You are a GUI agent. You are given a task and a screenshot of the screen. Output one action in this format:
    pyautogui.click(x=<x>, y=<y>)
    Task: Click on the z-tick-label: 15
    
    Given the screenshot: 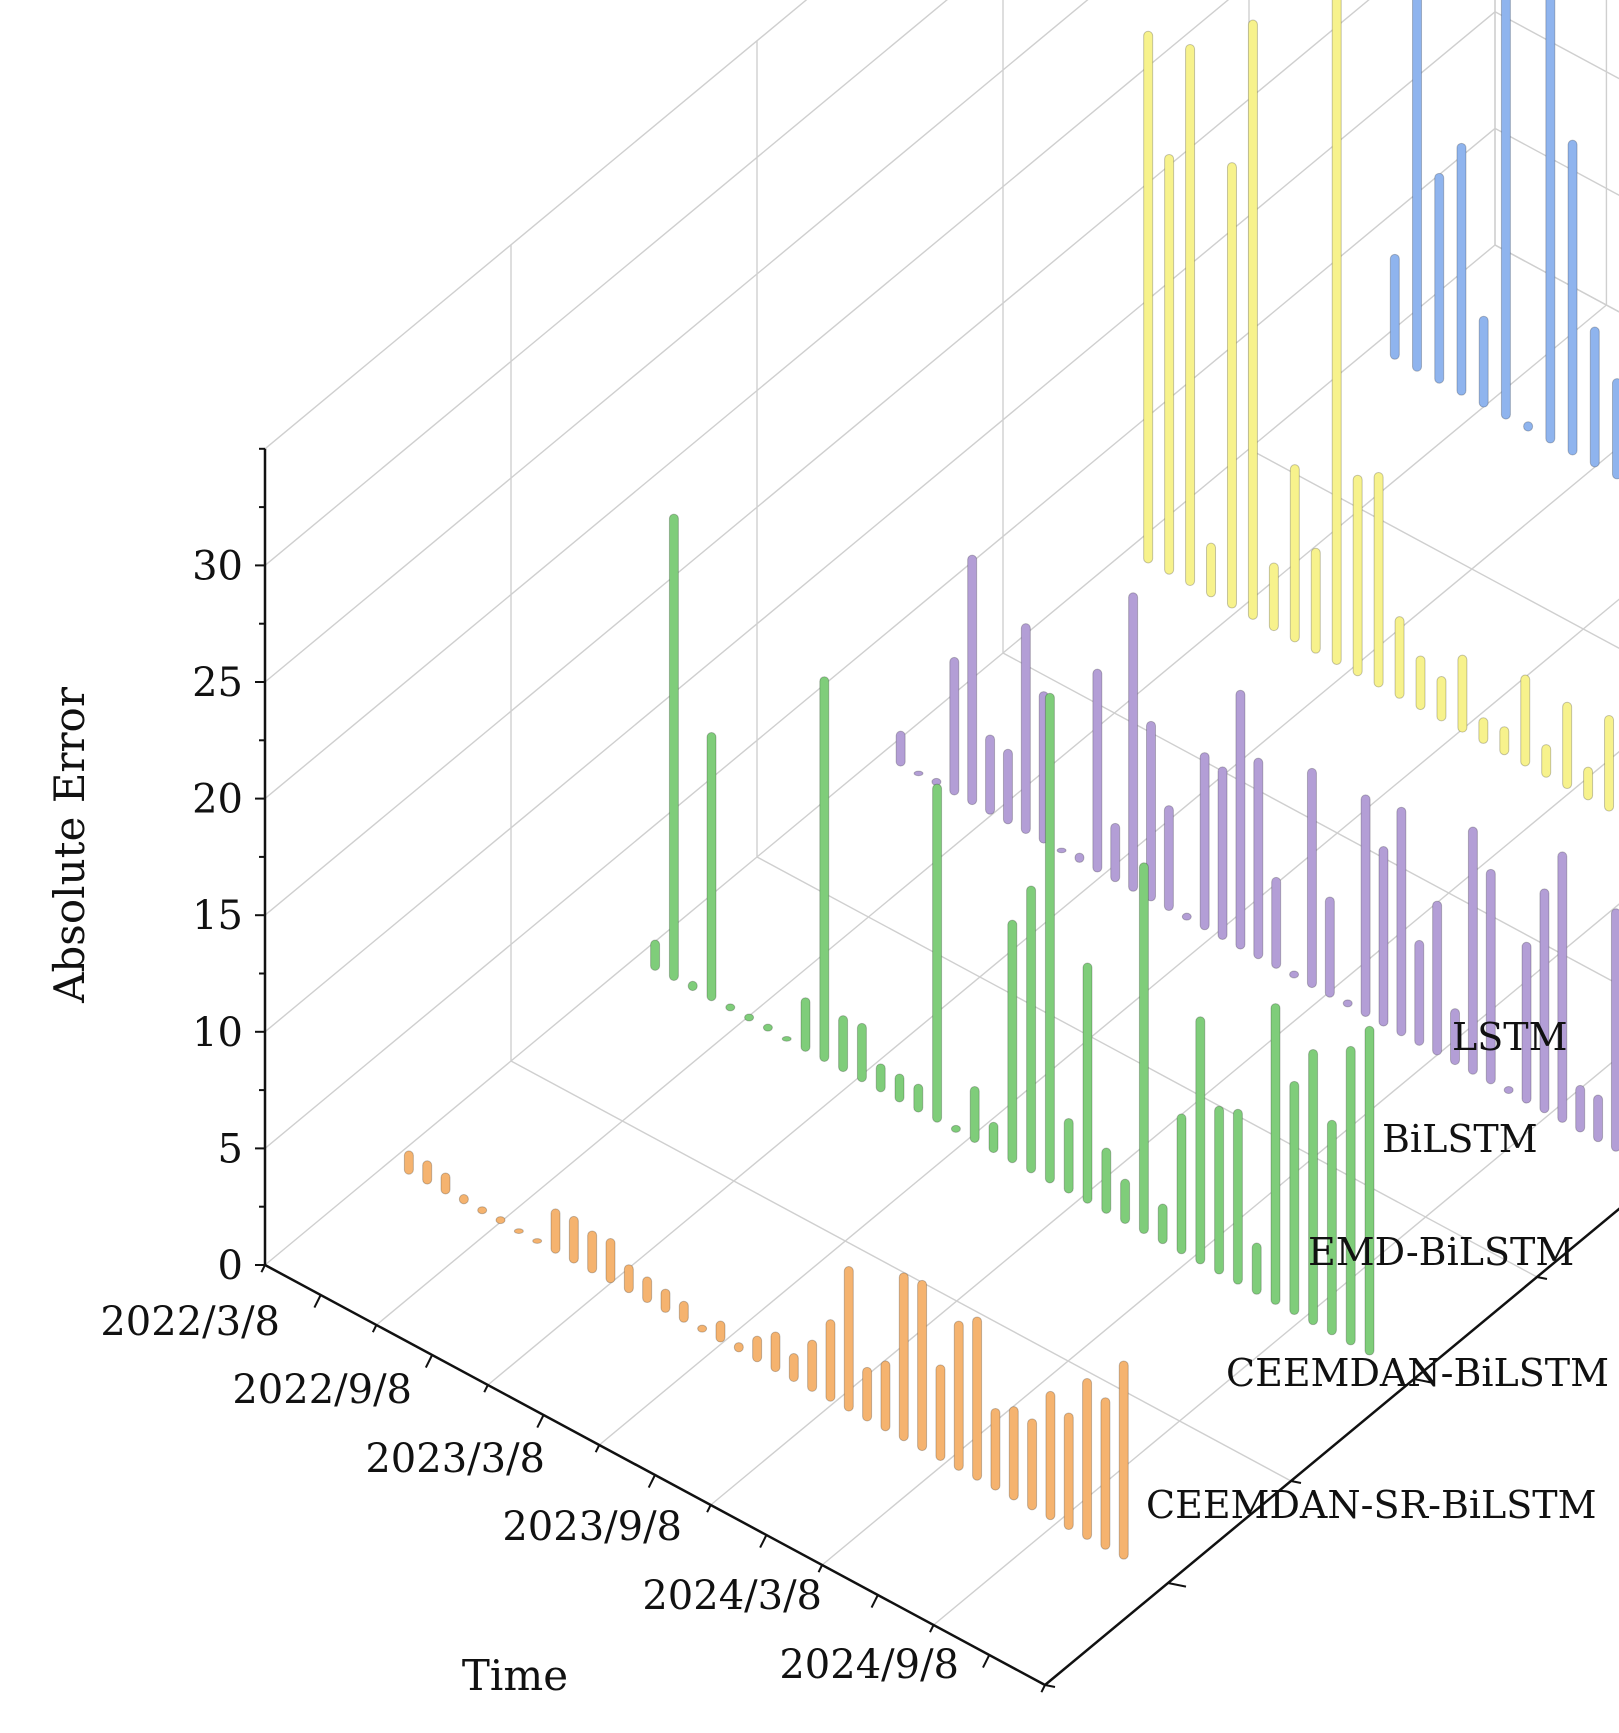 What is the action you would take?
    pyautogui.click(x=217, y=916)
    